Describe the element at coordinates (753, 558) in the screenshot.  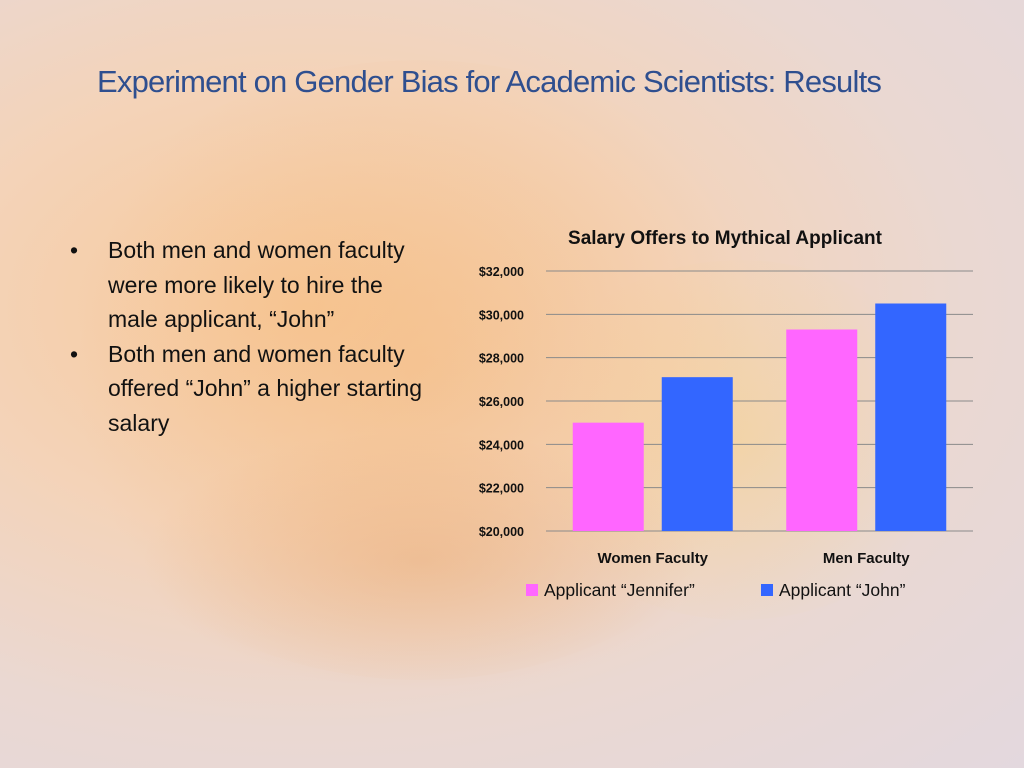
I see `x-axis: Women Faculty Men Faculty` at that location.